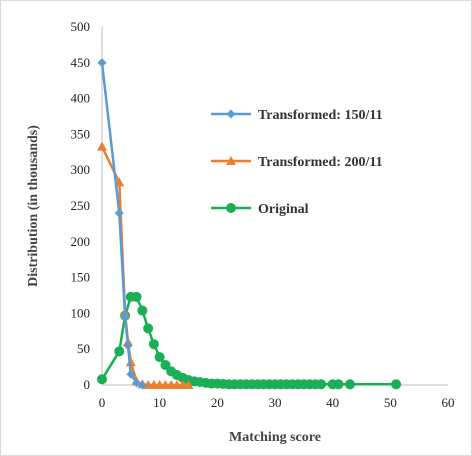 The width and height of the screenshot is (472, 456). What do you see at coordinates (81, 62) in the screenshot?
I see `y-tick-label: 450` at bounding box center [81, 62].